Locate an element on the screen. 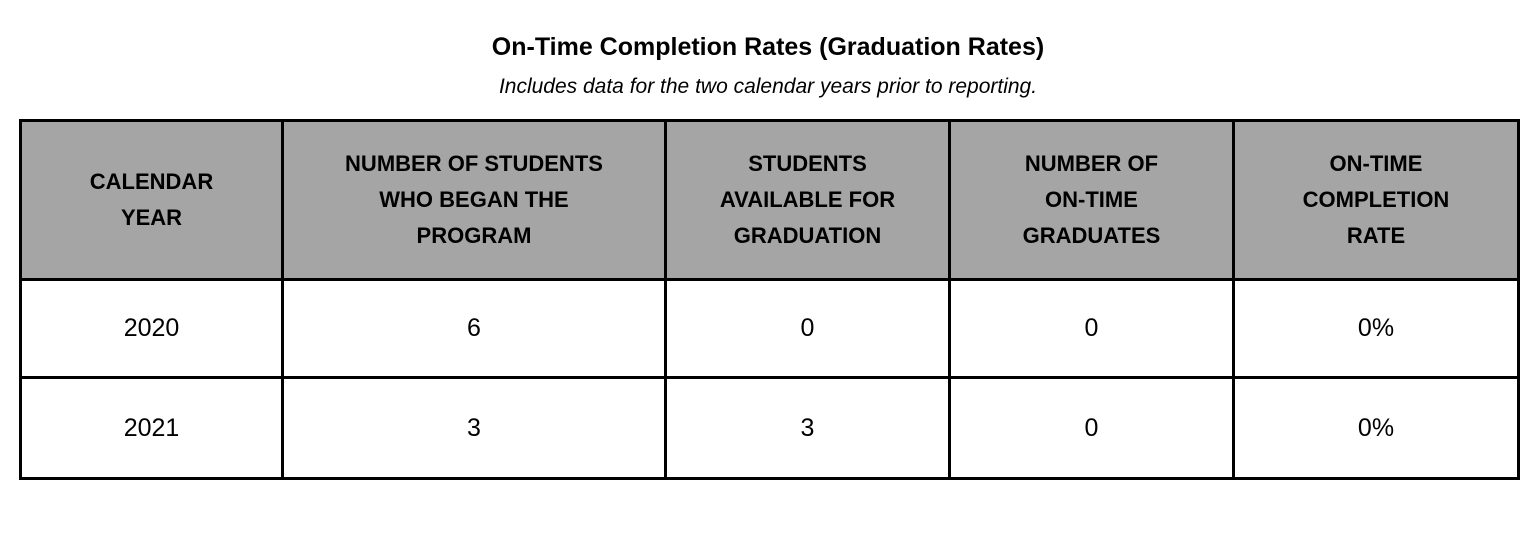  header-line: GRADUATION is located at coordinates (807, 235).